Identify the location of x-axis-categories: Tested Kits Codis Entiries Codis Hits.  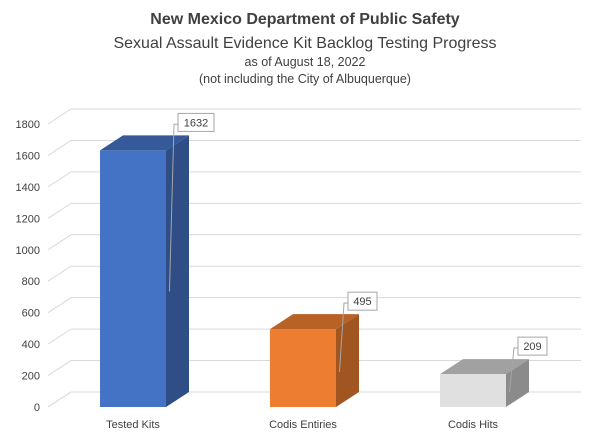
(302, 425).